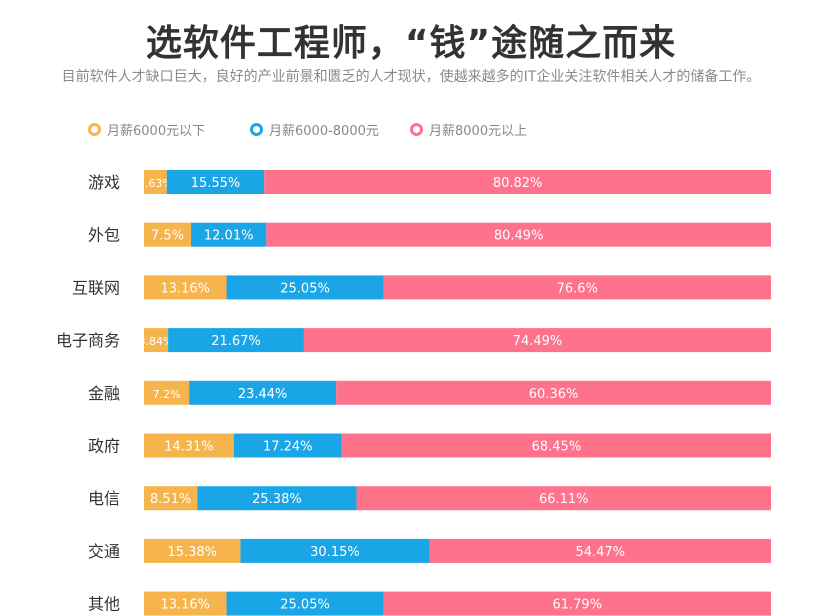 The width and height of the screenshot is (822, 616). I want to click on legend-marker-low, so click(94, 129).